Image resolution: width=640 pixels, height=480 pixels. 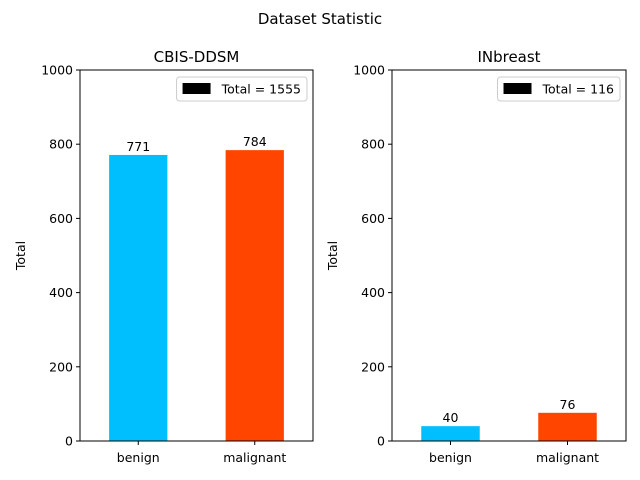 What do you see at coordinates (138, 146) in the screenshot?
I see `data-label-benign: 771` at bounding box center [138, 146].